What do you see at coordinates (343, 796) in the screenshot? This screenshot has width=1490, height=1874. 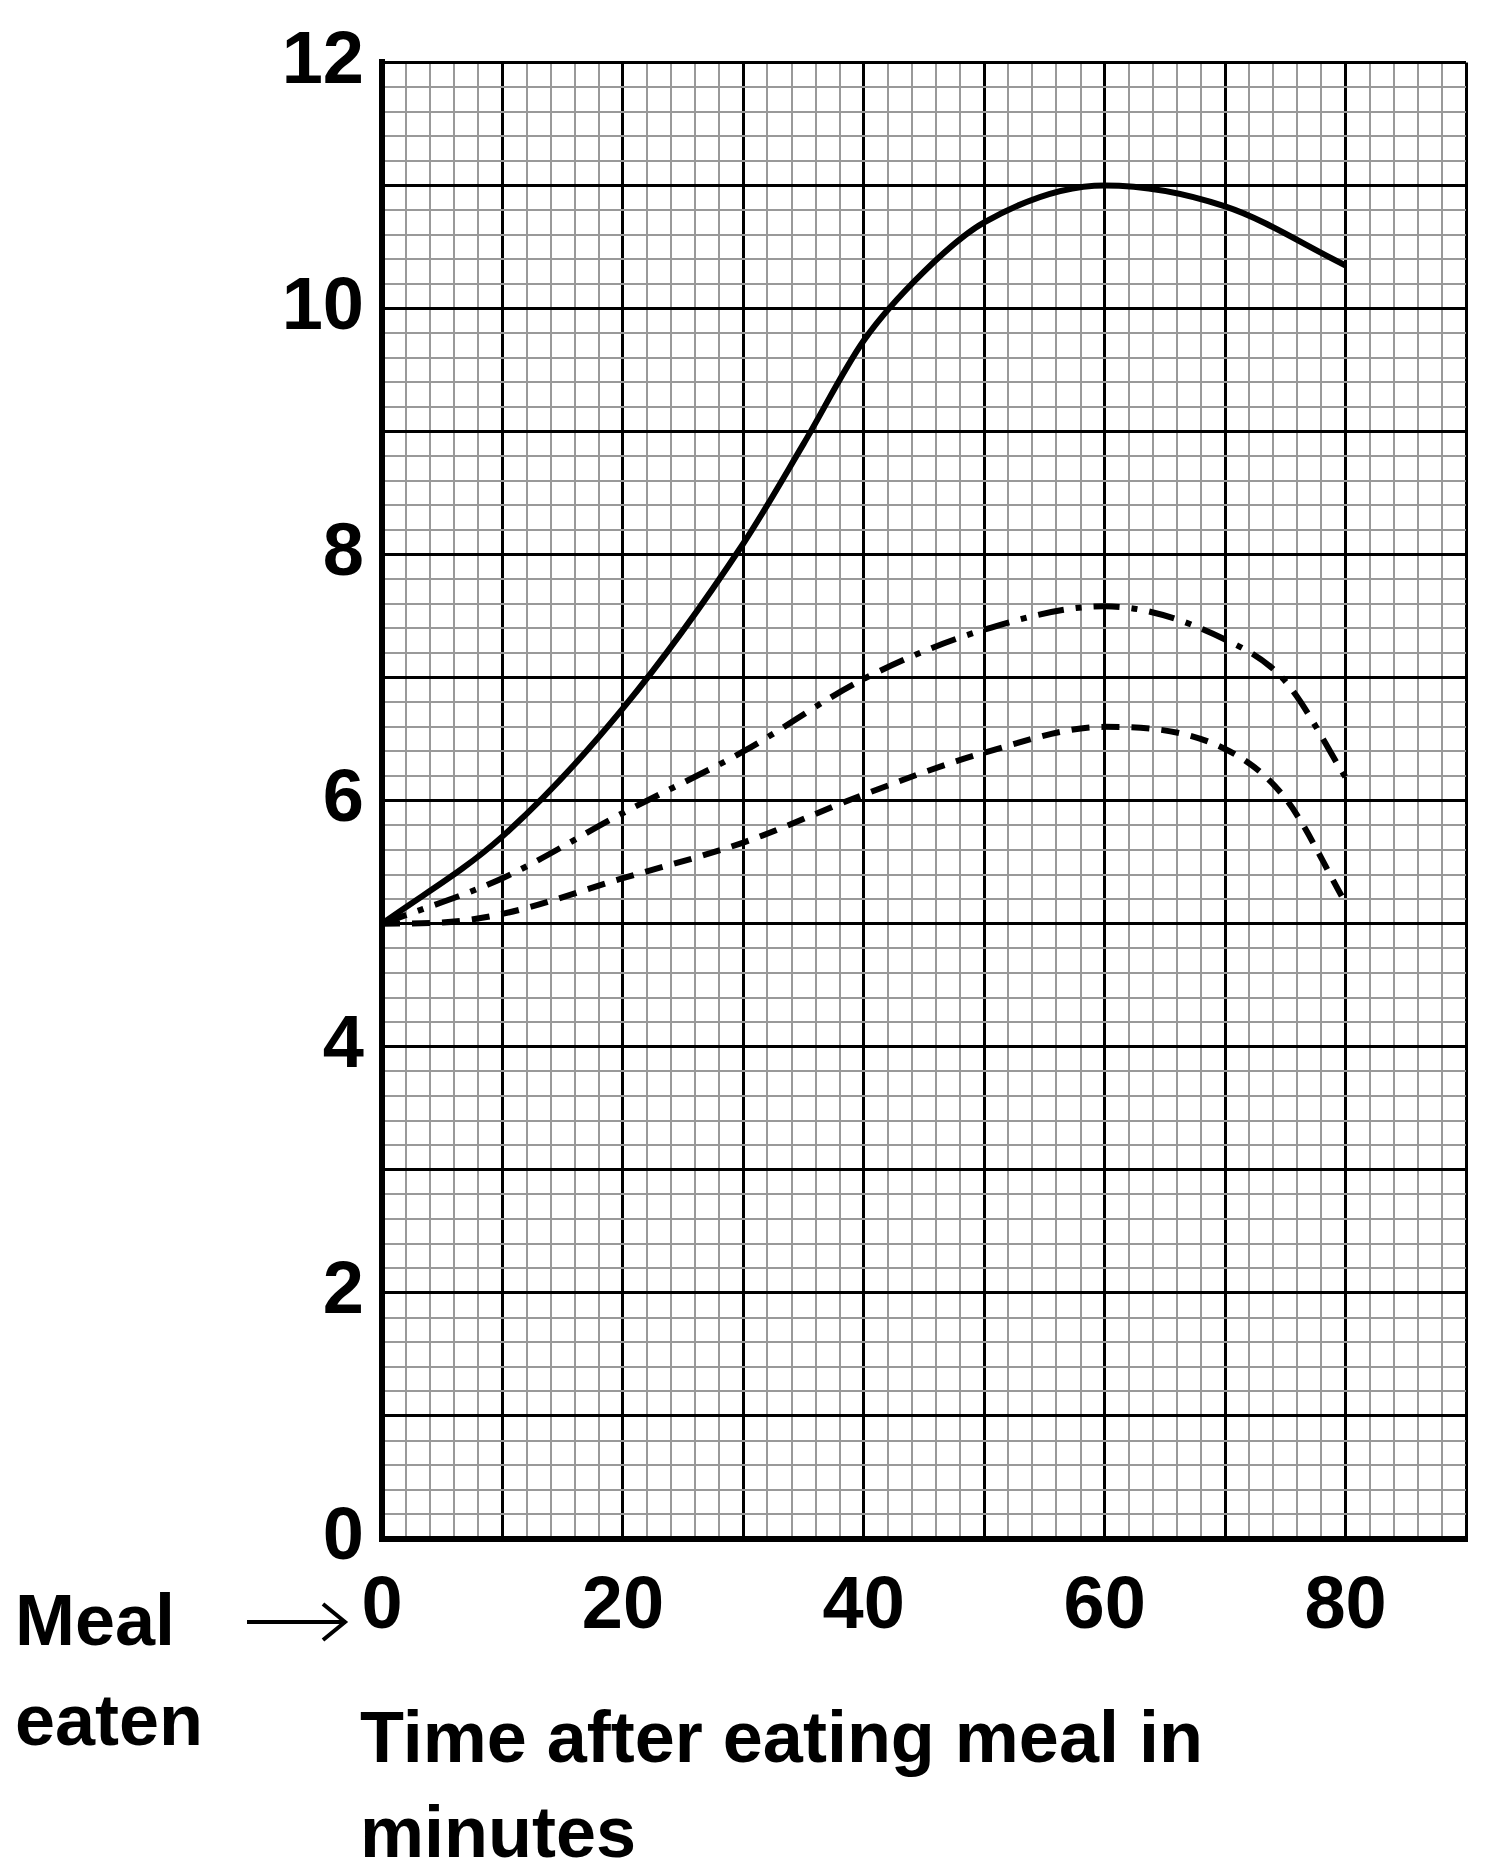 I see `y-tick-label: 6` at bounding box center [343, 796].